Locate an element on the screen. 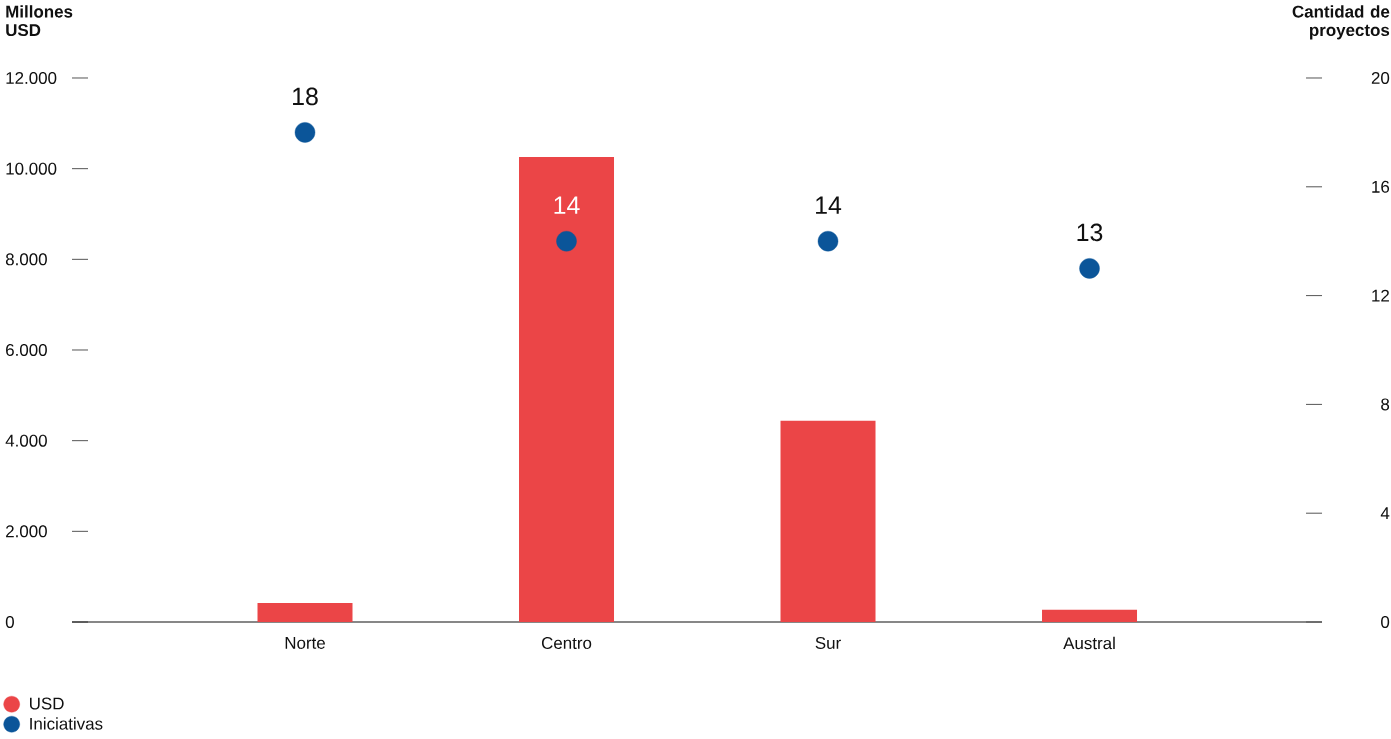  y-tick-label: 0 is located at coordinates (9, 622).